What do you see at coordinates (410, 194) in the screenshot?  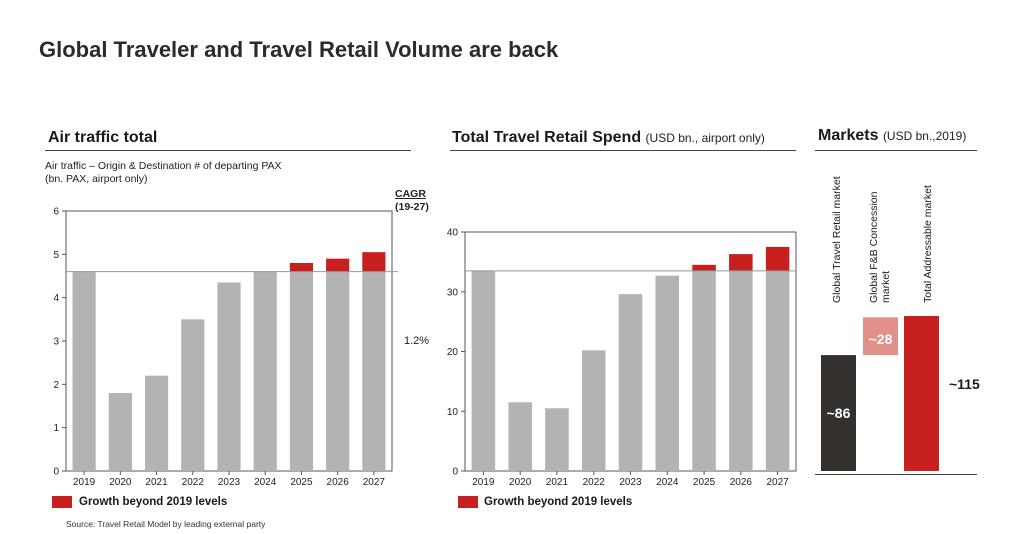 I see `cagr-header-line1: CAGR` at bounding box center [410, 194].